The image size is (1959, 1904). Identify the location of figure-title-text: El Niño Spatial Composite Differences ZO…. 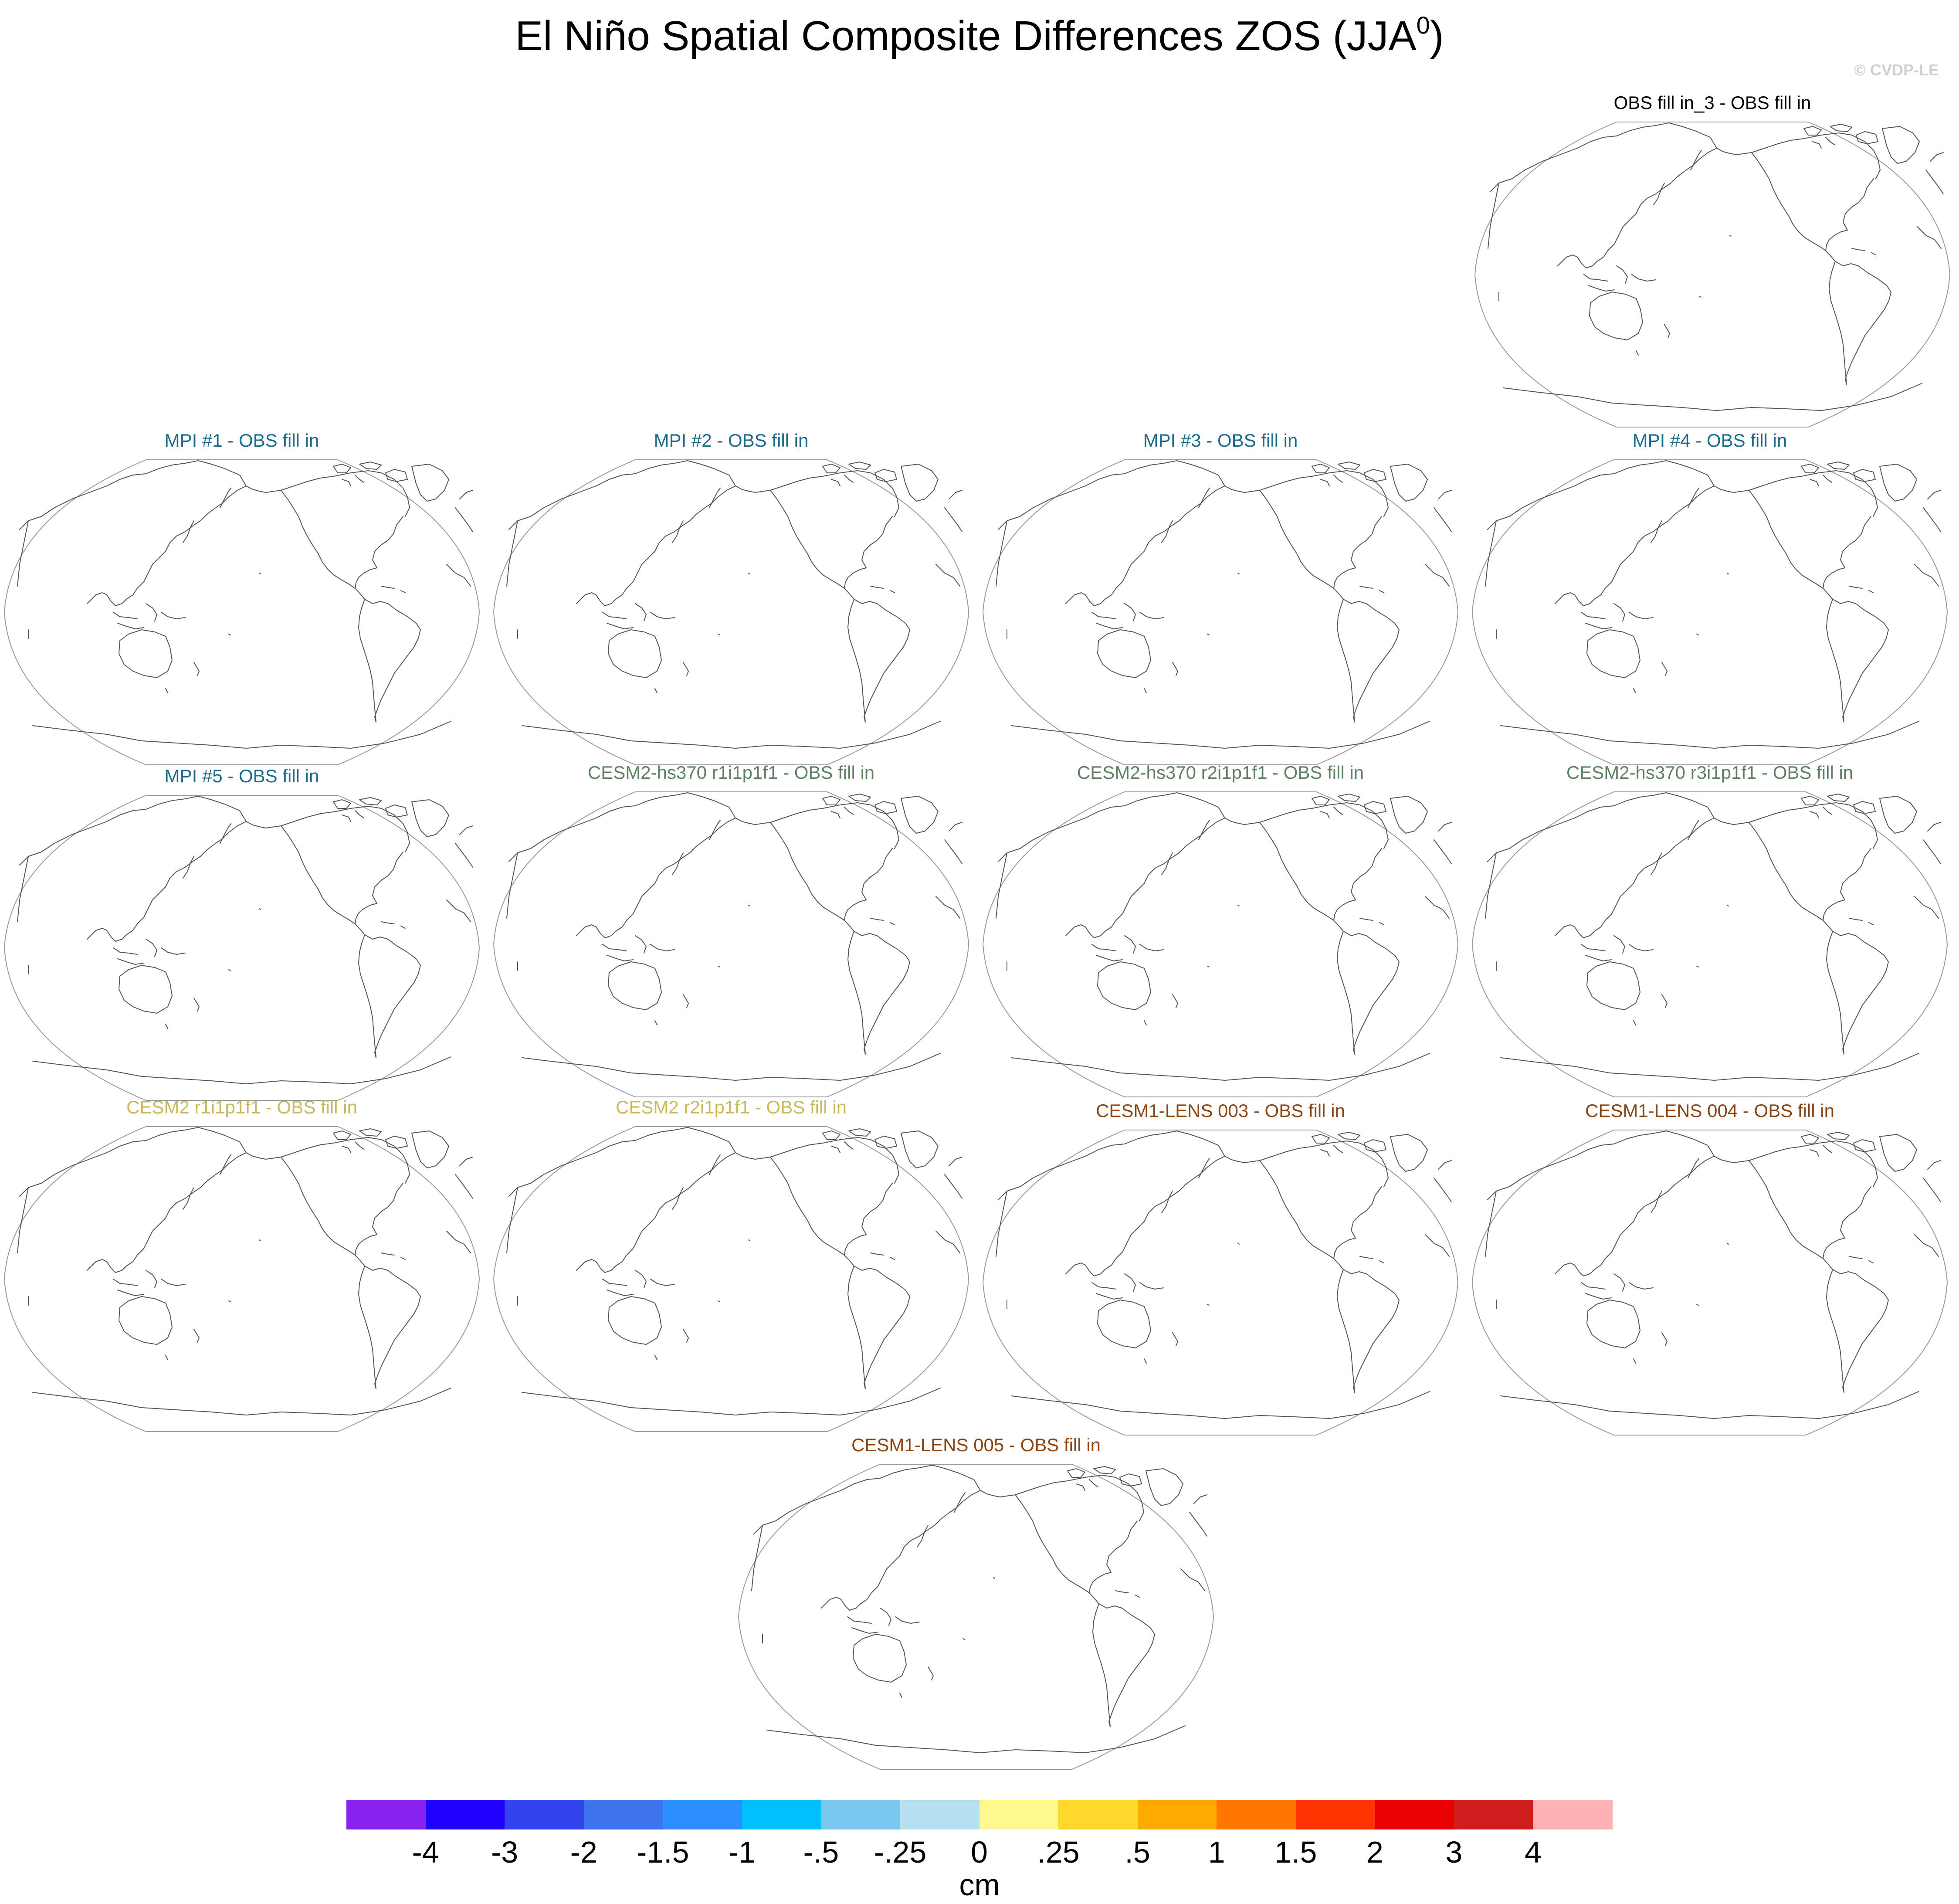
(966, 36).